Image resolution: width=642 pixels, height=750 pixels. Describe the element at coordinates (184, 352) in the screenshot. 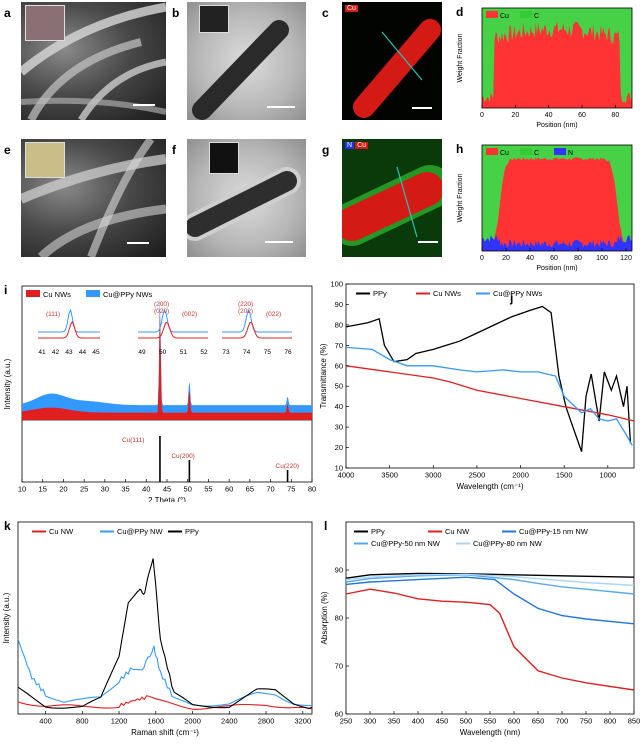

I see `inset-tick-label: 51` at that location.